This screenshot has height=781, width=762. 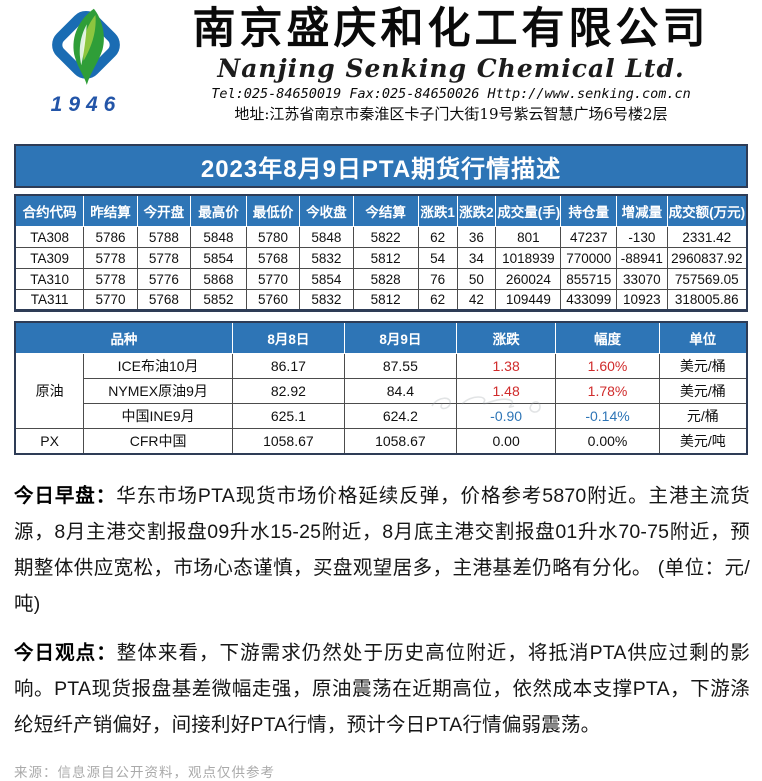 I want to click on logo-year-text: 1946, so click(x=86, y=104).